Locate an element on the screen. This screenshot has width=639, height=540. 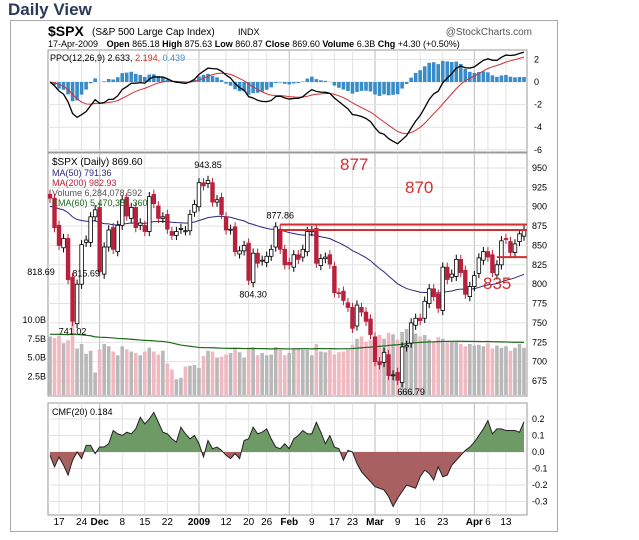
x-tick-label: 8 is located at coordinates (122, 522).